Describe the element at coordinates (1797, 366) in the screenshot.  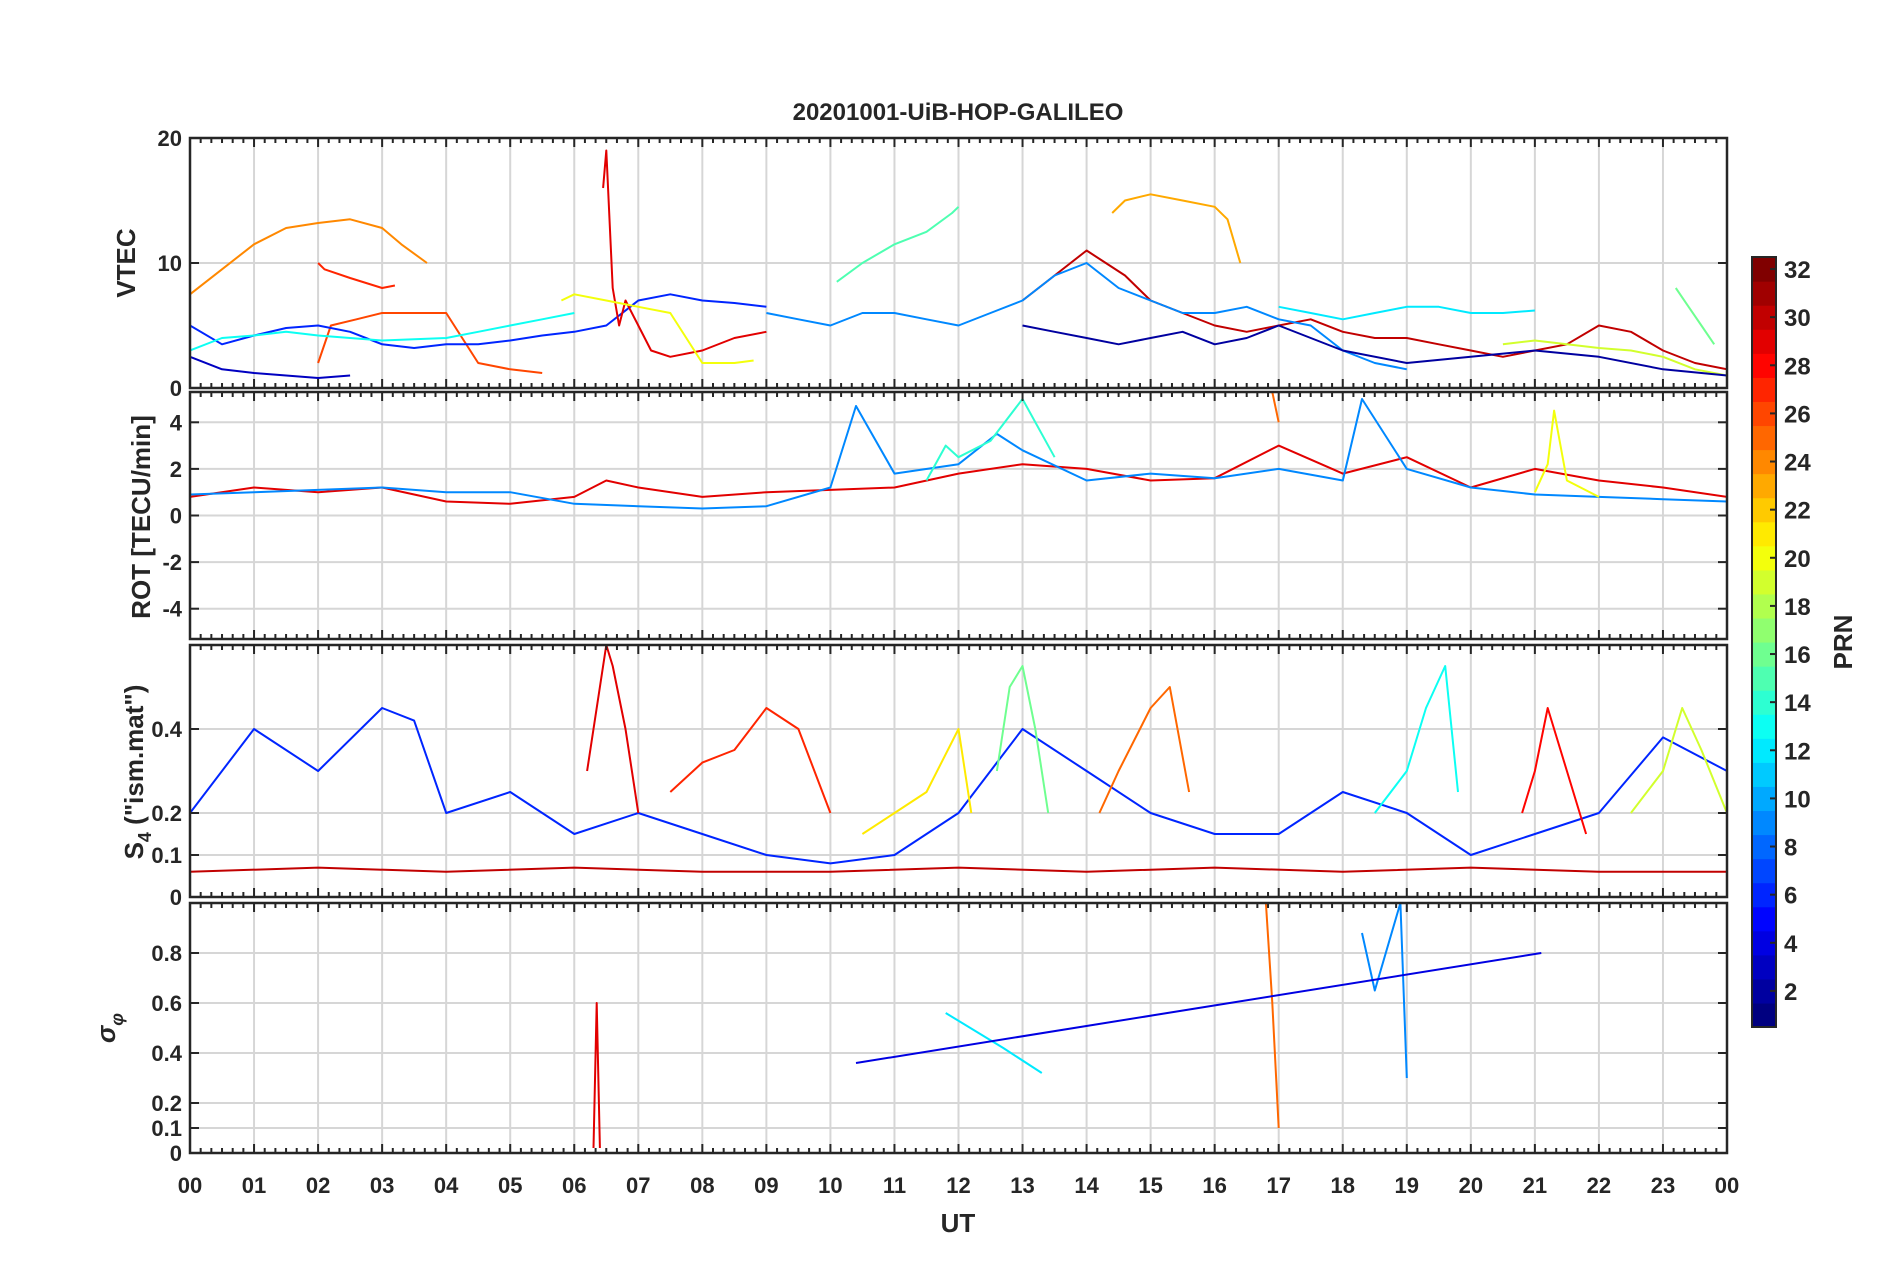
I see `colorbar-tick-label: 28` at that location.